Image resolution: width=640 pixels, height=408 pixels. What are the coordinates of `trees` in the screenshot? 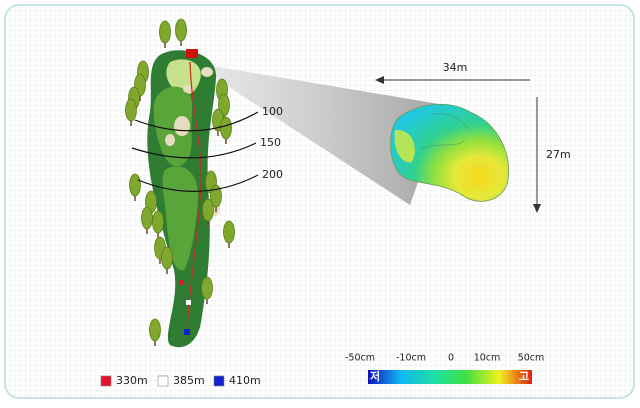 It's located at (180, 182).